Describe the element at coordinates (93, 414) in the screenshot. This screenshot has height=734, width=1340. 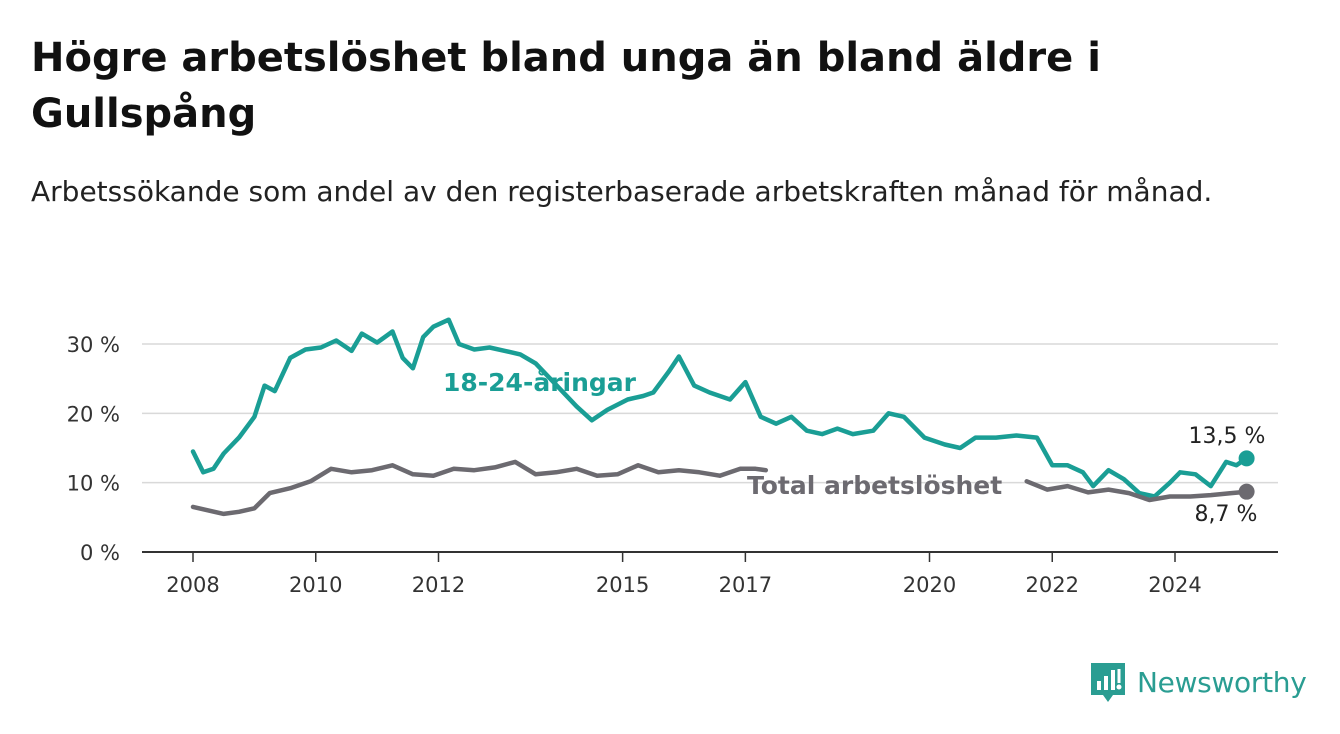
I see `y-tick-label: 20 %` at that location.